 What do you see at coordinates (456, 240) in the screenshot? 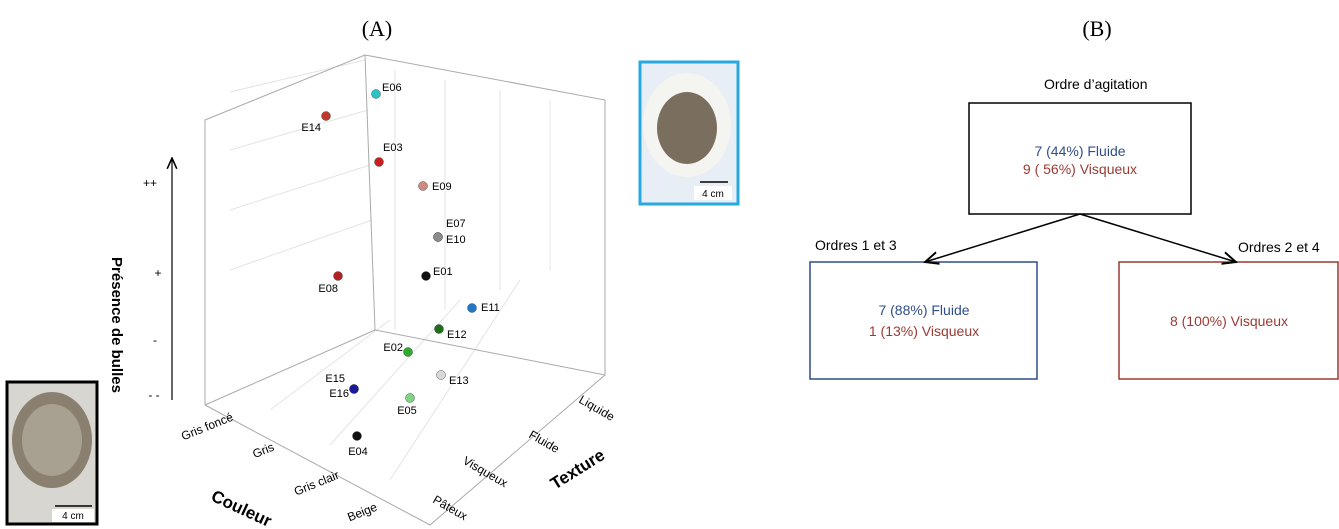
I see `point-label: E10` at bounding box center [456, 240].